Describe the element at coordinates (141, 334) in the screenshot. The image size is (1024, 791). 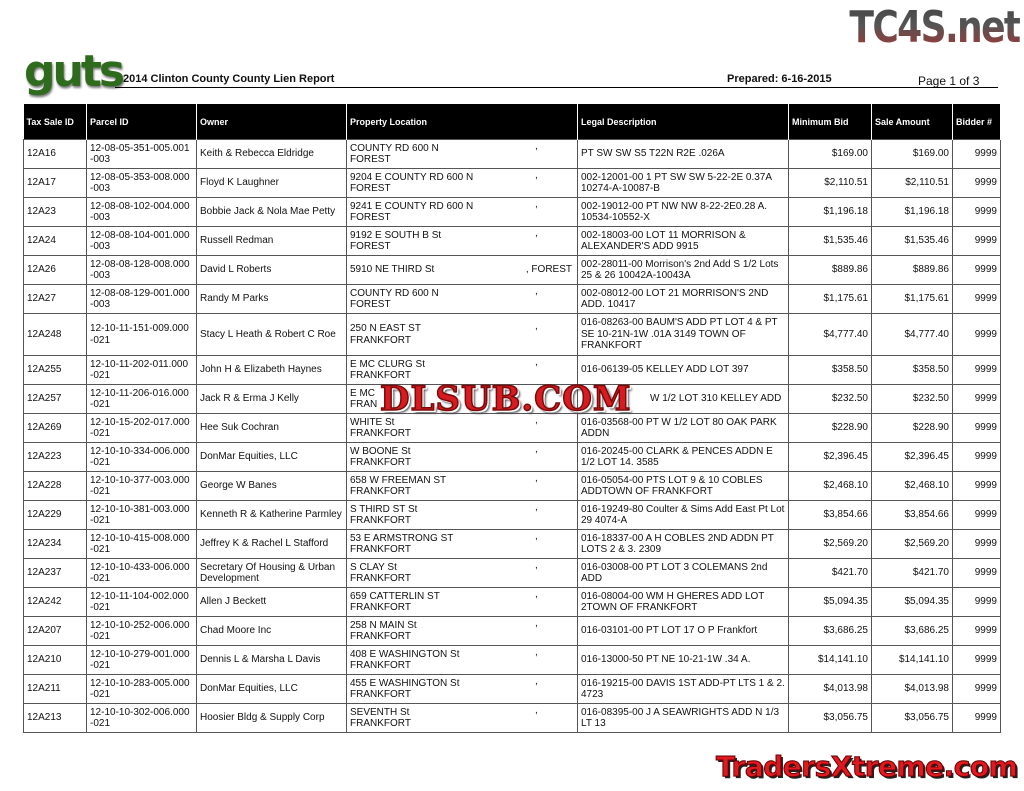
I see `parcel-id: 12-10-11-151-009.000 -021` at that location.